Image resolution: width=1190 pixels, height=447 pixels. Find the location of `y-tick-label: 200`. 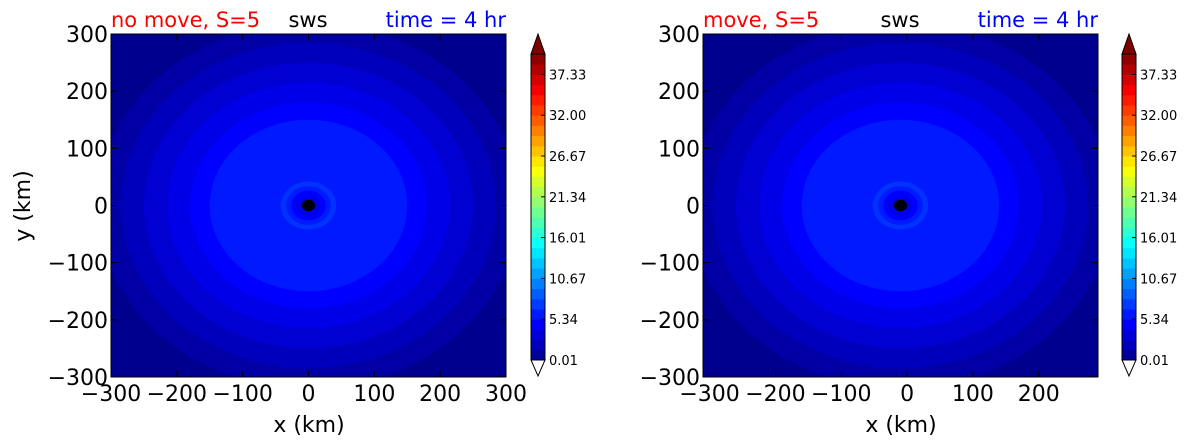

y-tick-label: 200 is located at coordinates (679, 92).